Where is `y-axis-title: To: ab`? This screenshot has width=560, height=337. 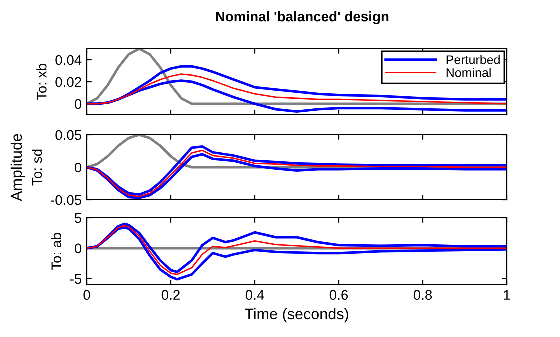
y-axis-title: To: ab is located at coordinates (56, 251).